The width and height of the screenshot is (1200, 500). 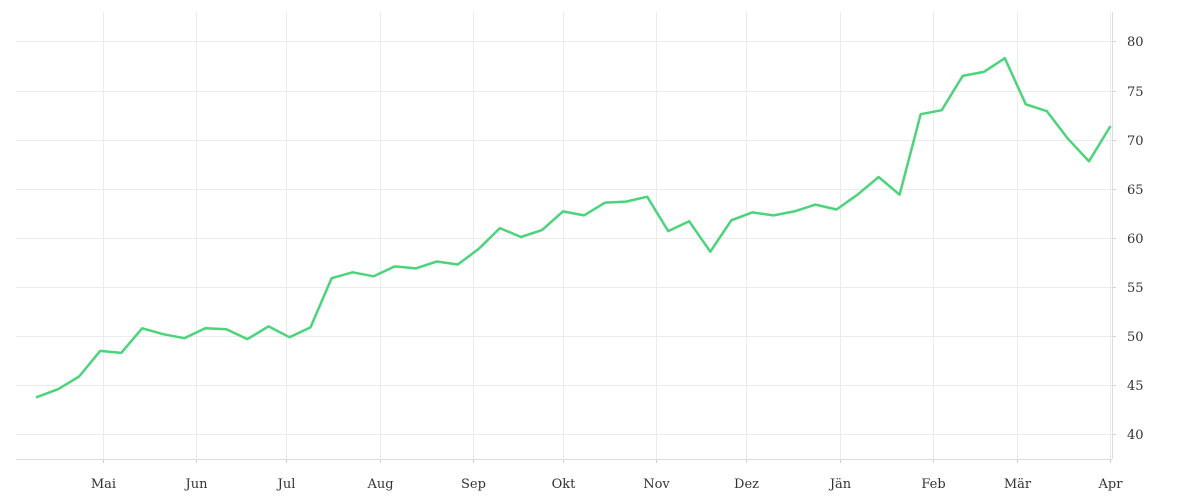 What do you see at coordinates (1135, 337) in the screenshot?
I see `y-tick-label: 50` at bounding box center [1135, 337].